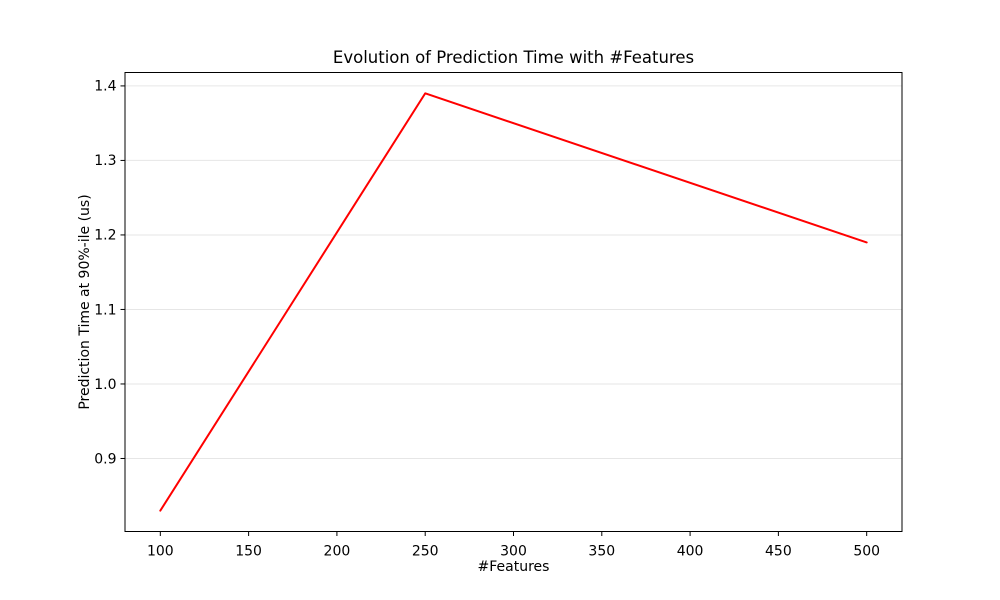 The width and height of the screenshot is (1000, 600). What do you see at coordinates (778, 552) in the screenshot?
I see `x-tick-label: 450` at bounding box center [778, 552].